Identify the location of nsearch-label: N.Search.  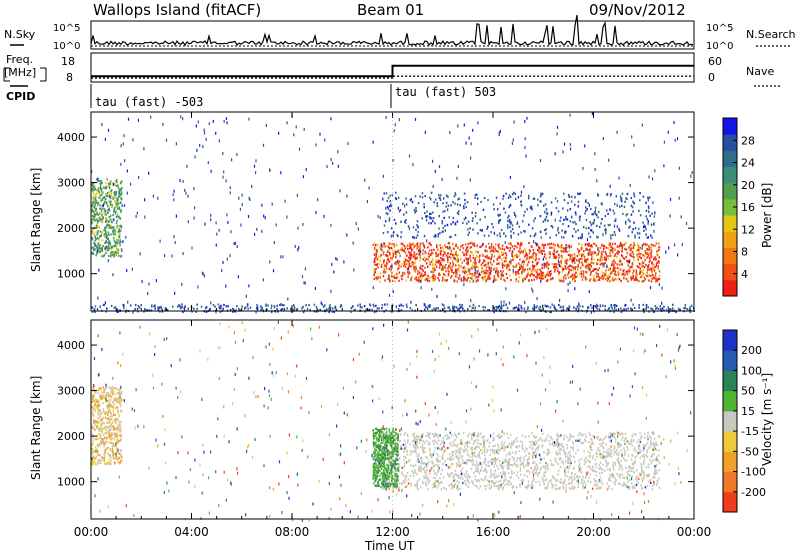
(771, 34).